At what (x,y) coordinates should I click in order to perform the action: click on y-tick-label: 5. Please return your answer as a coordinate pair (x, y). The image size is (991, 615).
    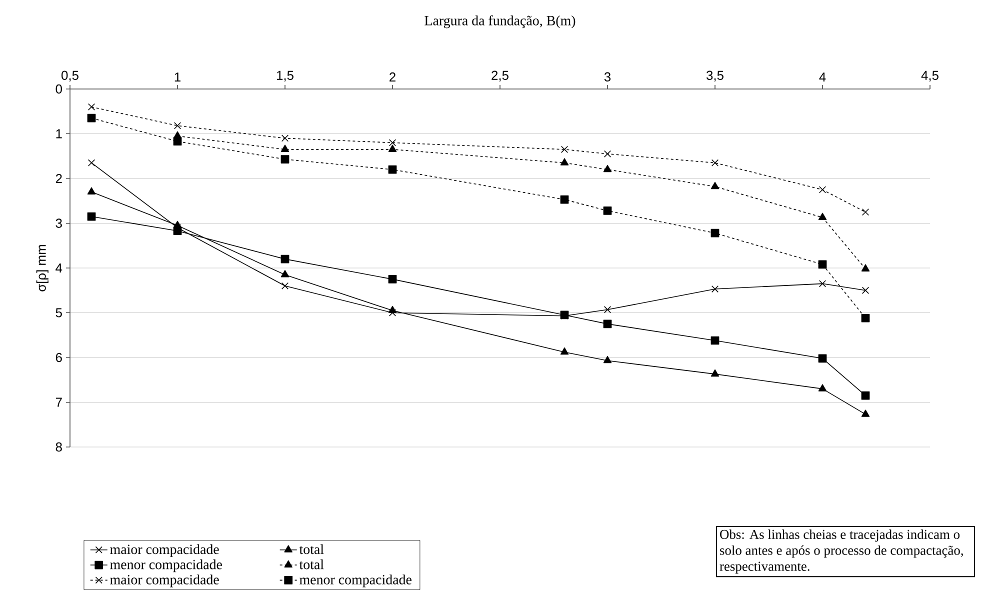
    Looking at the image, I should click on (59, 313).